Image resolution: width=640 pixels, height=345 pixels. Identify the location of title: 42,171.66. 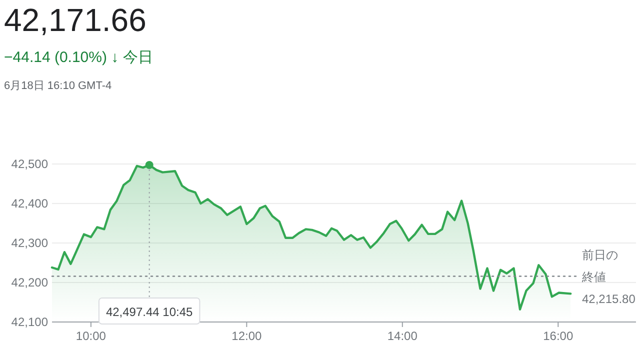
(75, 20).